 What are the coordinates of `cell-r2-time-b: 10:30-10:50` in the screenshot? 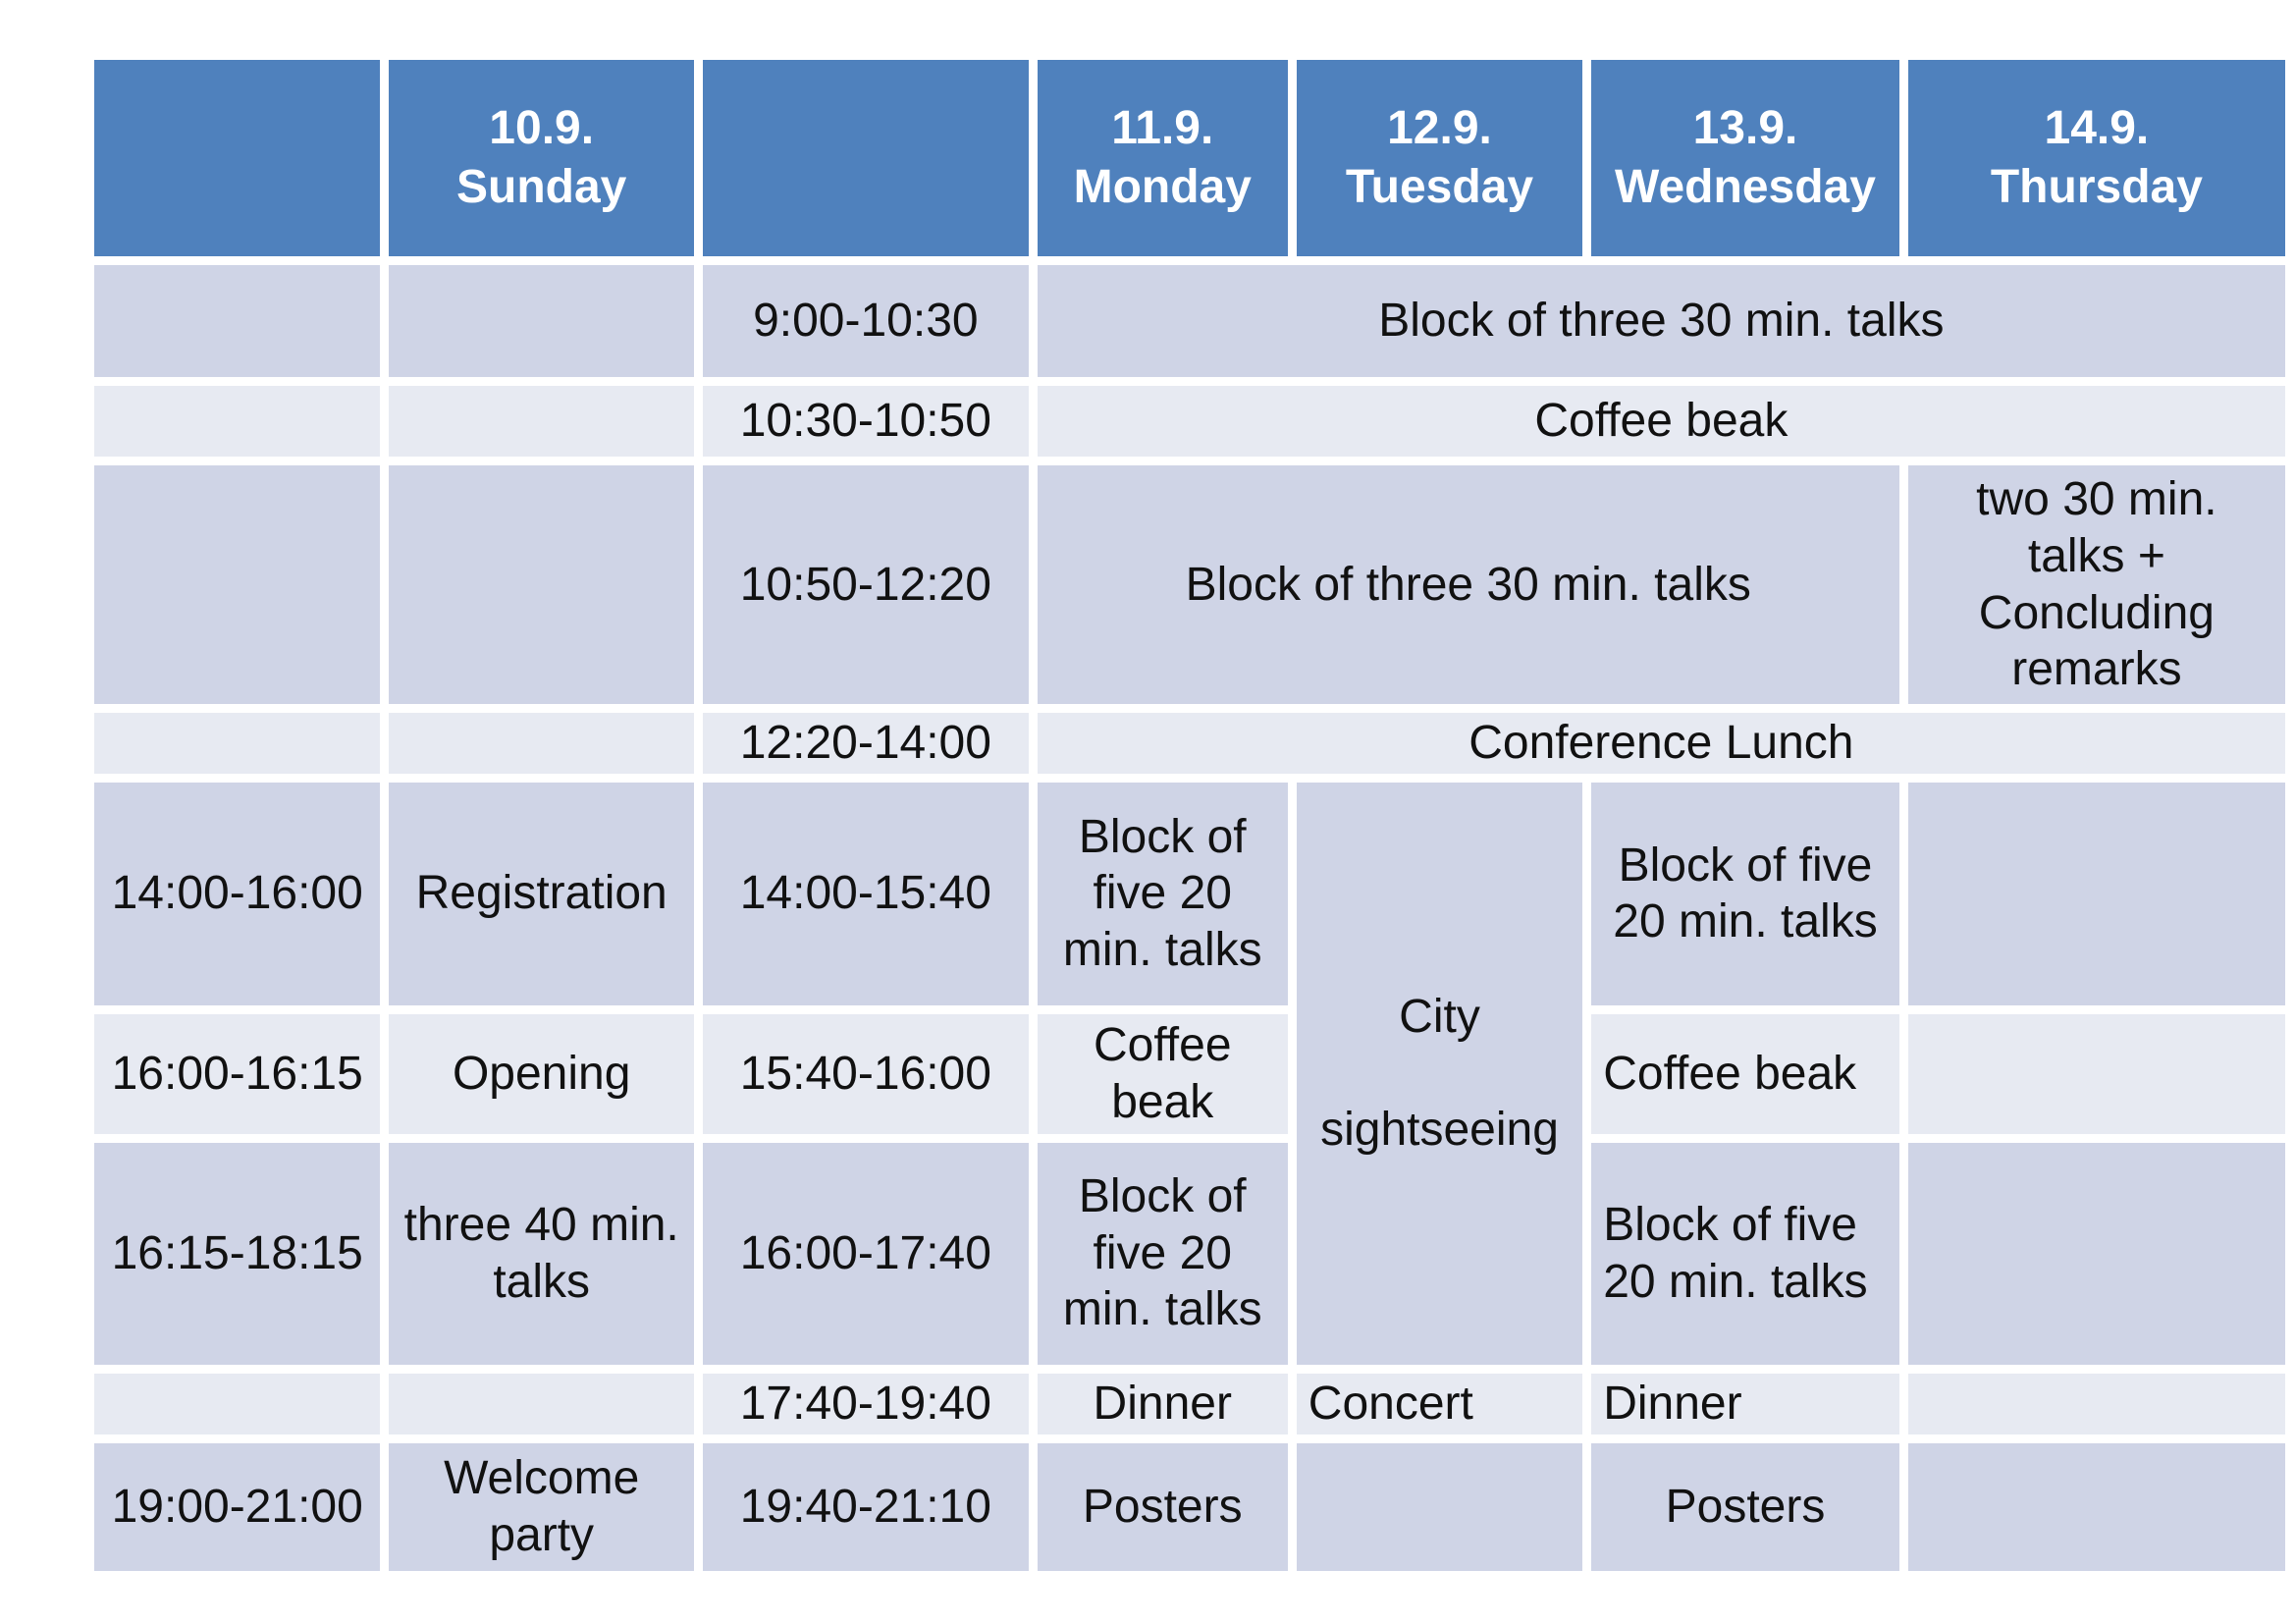 It's located at (866, 422).